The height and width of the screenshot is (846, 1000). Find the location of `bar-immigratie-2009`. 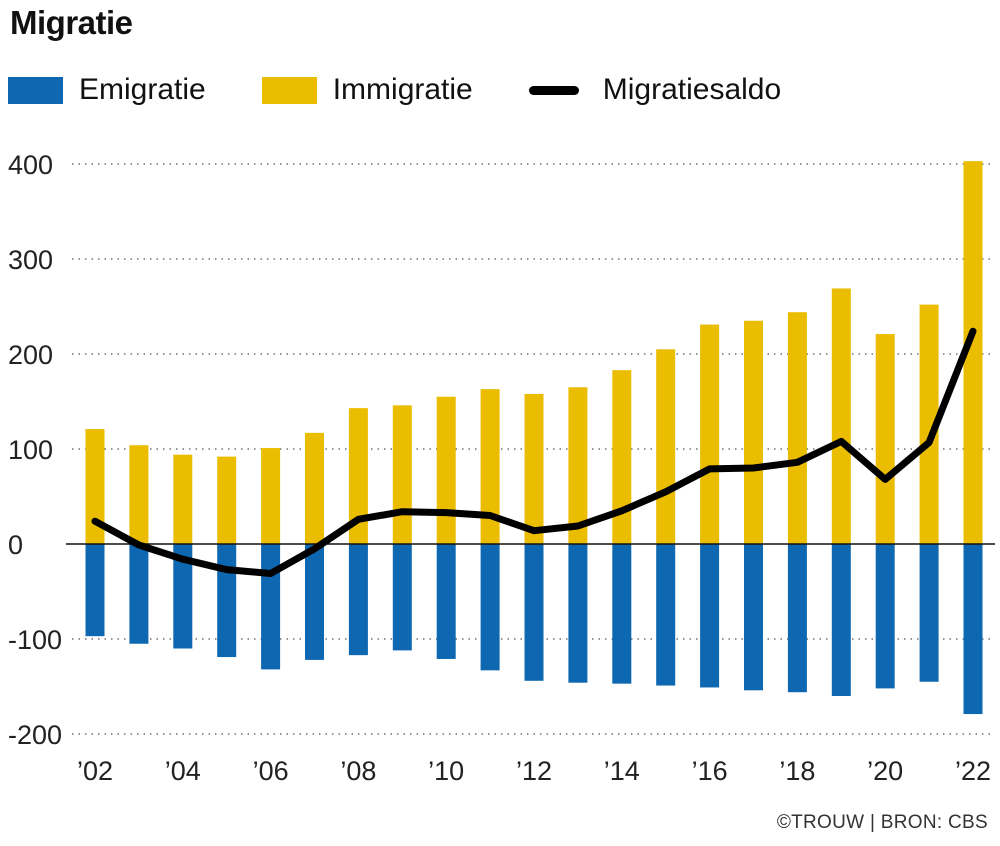

bar-immigratie-2009 is located at coordinates (402, 474).